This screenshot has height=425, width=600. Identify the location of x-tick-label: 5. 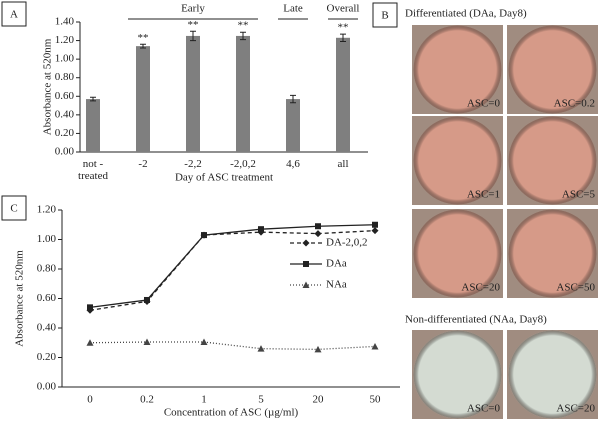
(261, 400).